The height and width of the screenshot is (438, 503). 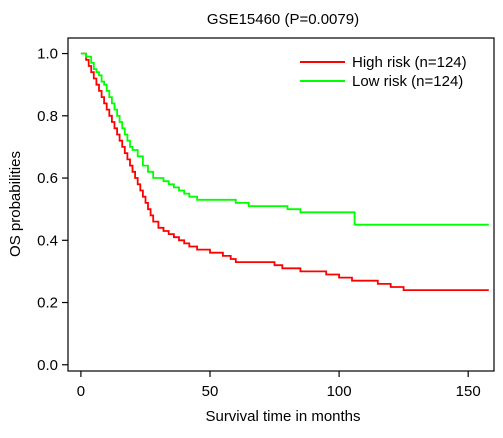 What do you see at coordinates (47, 240) in the screenshot?
I see `y-tick-label: 0.4` at bounding box center [47, 240].